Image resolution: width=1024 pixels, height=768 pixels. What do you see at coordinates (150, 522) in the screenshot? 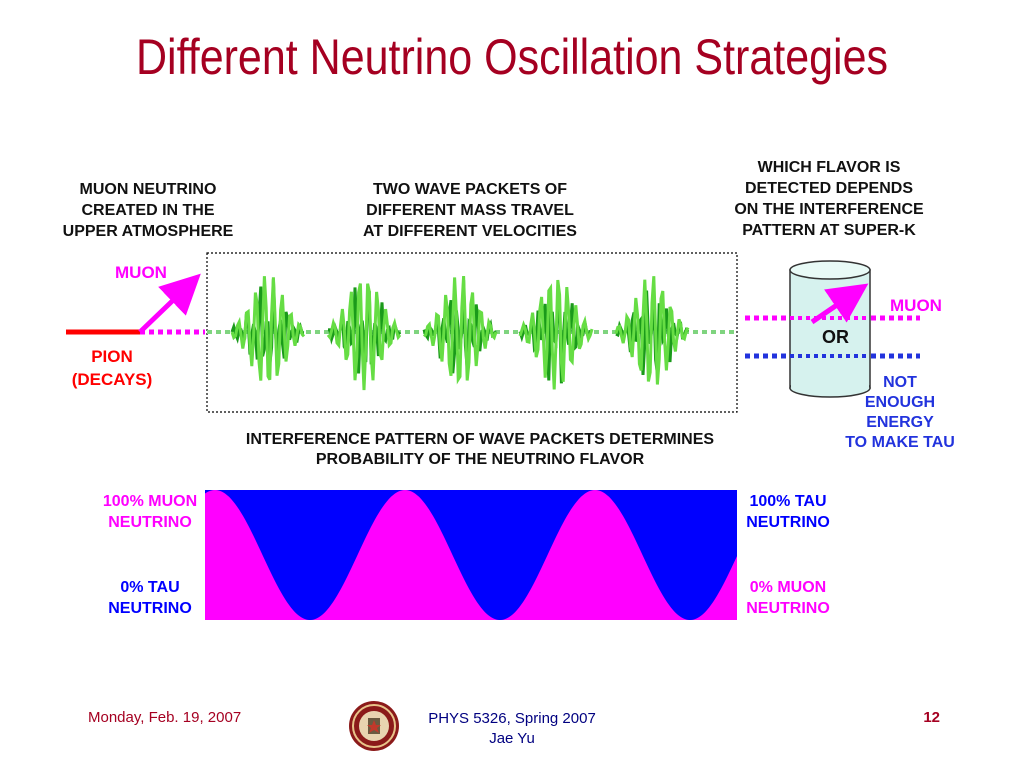
I see `band-left-top-line: NEUTRINO` at bounding box center [150, 522].